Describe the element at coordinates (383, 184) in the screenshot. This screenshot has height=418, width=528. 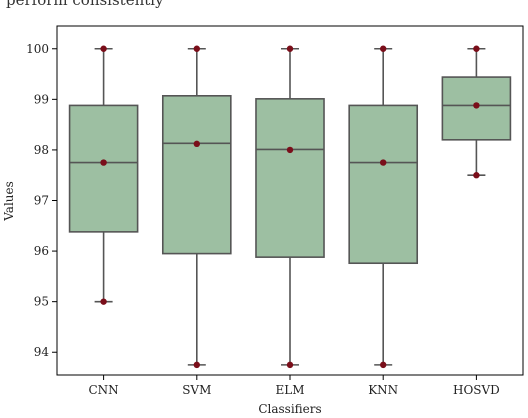
I see `box-knn` at that location.